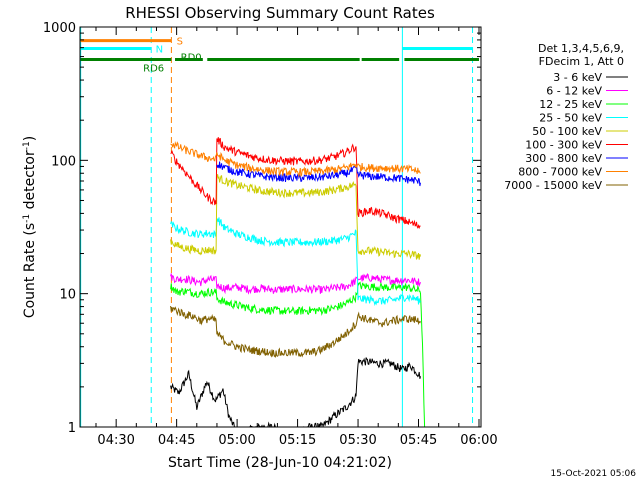 This screenshot has width=640, height=480. What do you see at coordinates (570, 118) in the screenshot?
I see `legend-label-4: 25 - 50 keV` at bounding box center [570, 118].